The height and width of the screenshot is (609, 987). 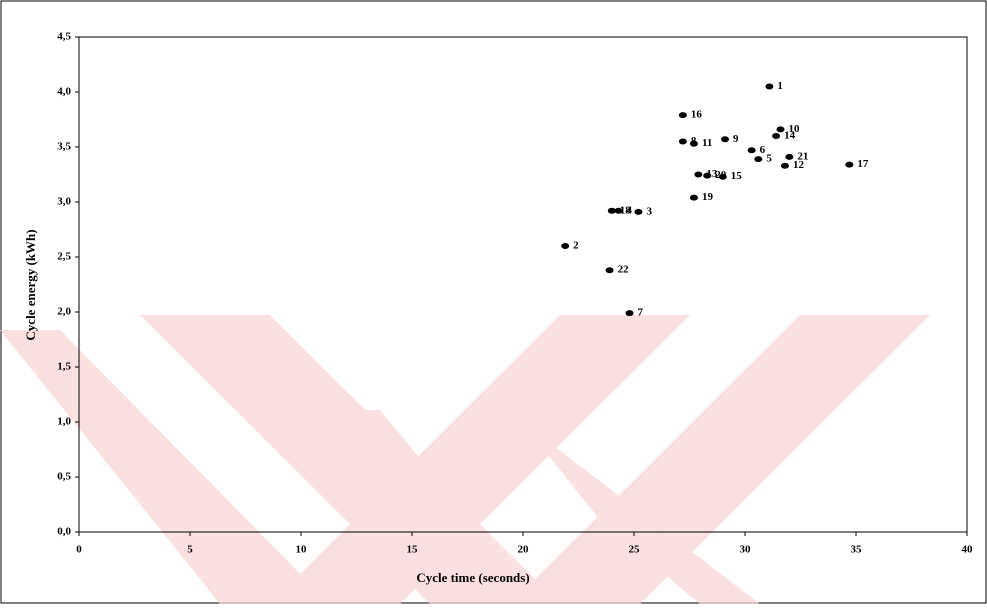 I want to click on point-label: 12, so click(x=799, y=165).